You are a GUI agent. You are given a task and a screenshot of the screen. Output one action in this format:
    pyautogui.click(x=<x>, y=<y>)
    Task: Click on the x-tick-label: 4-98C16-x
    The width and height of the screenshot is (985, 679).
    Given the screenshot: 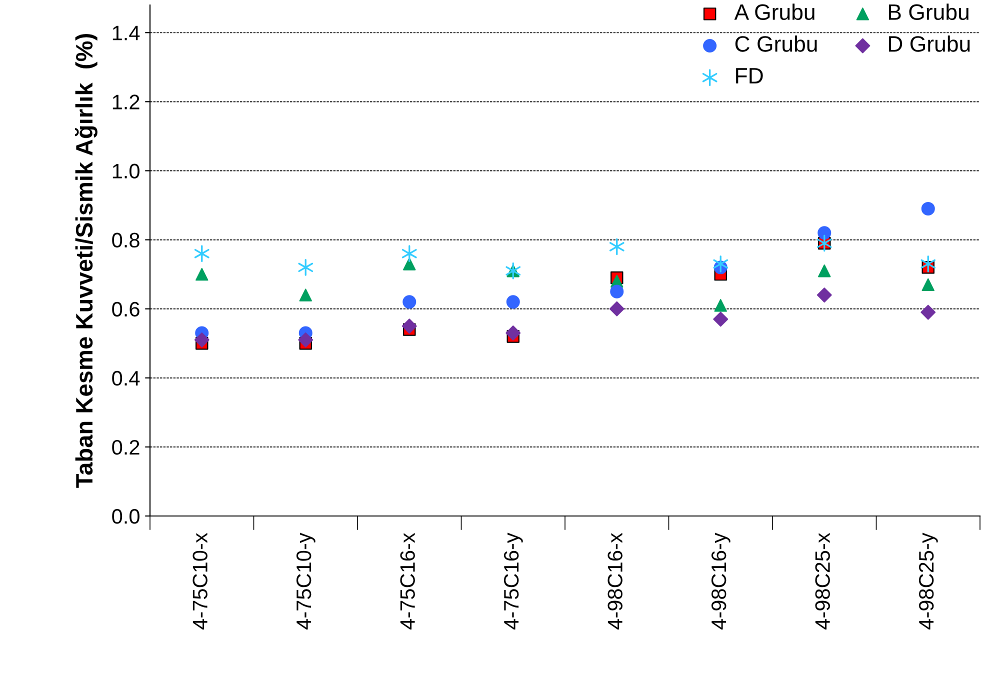 What is the action you would take?
    pyautogui.click(x=615, y=581)
    